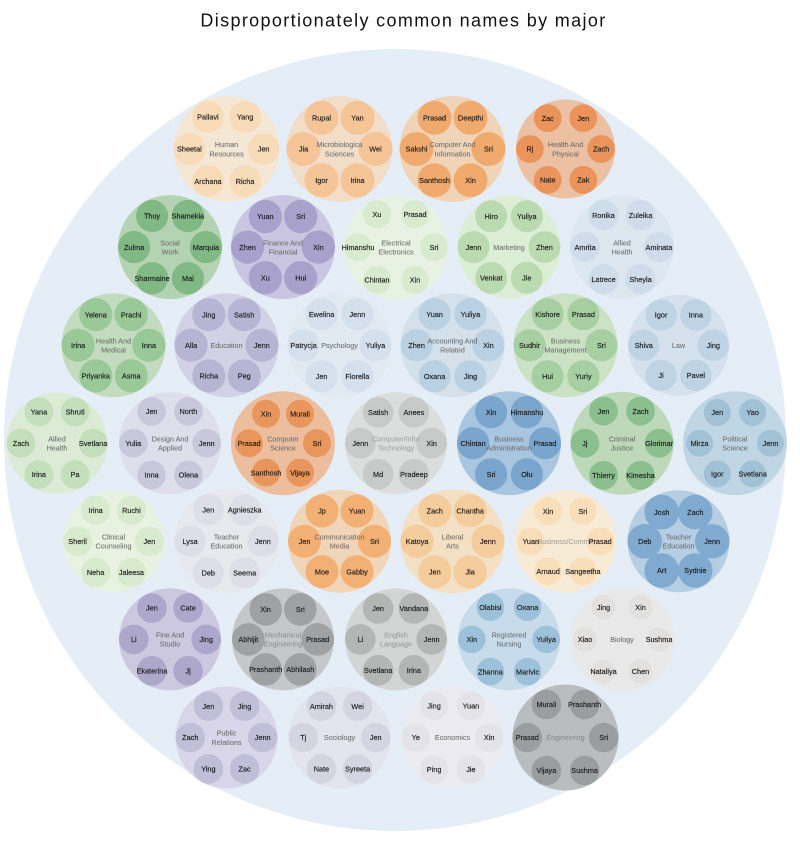  I want to click on svg-text: Olu, so click(526, 474).